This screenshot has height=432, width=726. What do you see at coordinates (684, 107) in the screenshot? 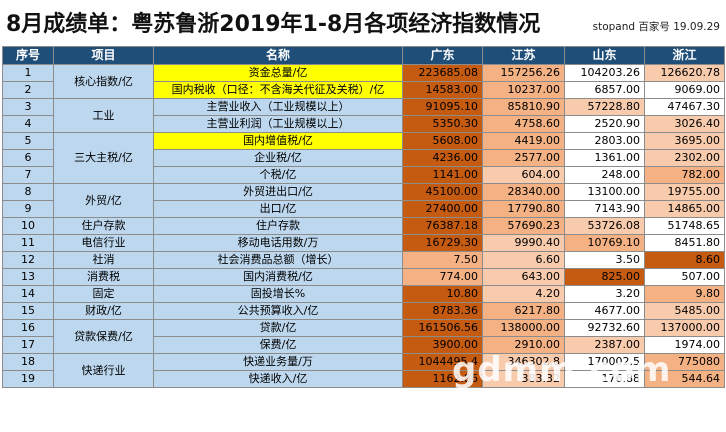
I see `value-zj: 47467.30` at bounding box center [684, 107].